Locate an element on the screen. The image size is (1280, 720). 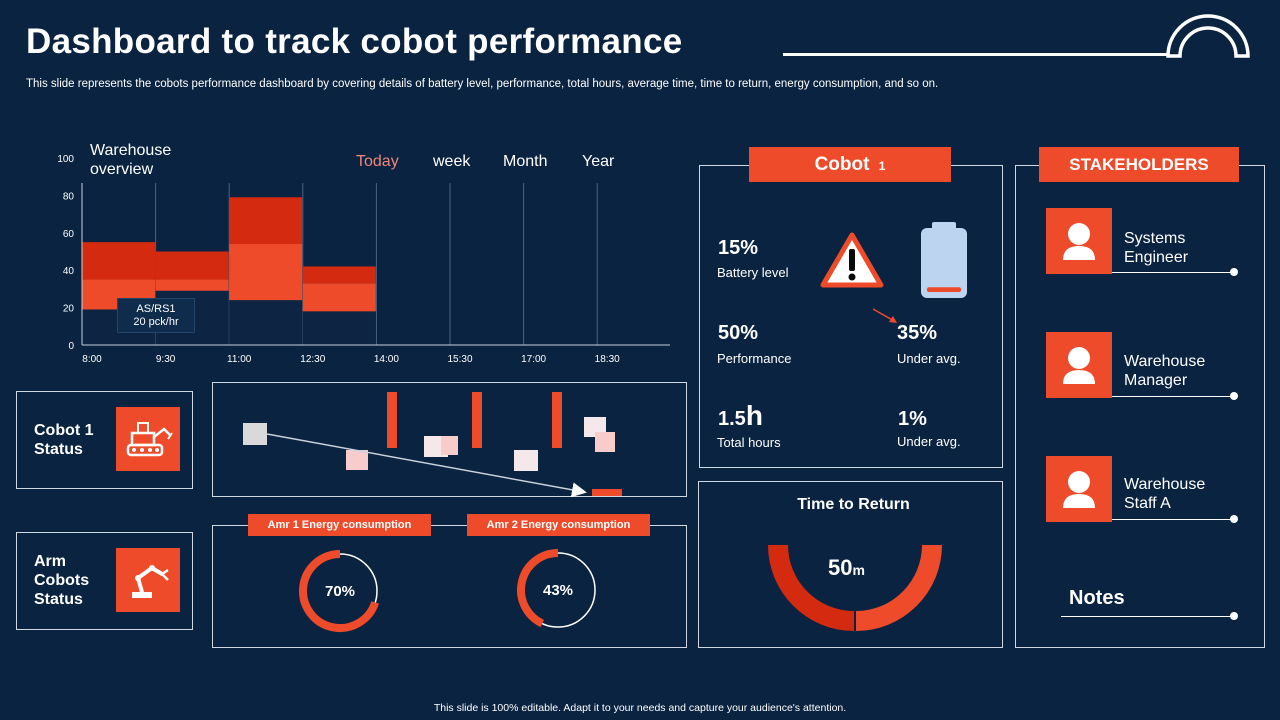
page-title: Dashboard to track cobot performance is located at coordinates (354, 41).